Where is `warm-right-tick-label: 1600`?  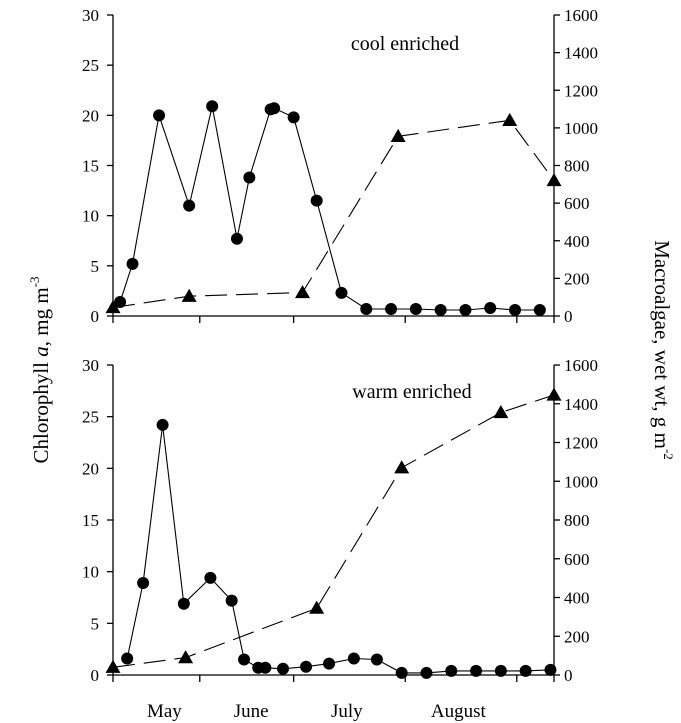 warm-right-tick-label: 1600 is located at coordinates (581, 365).